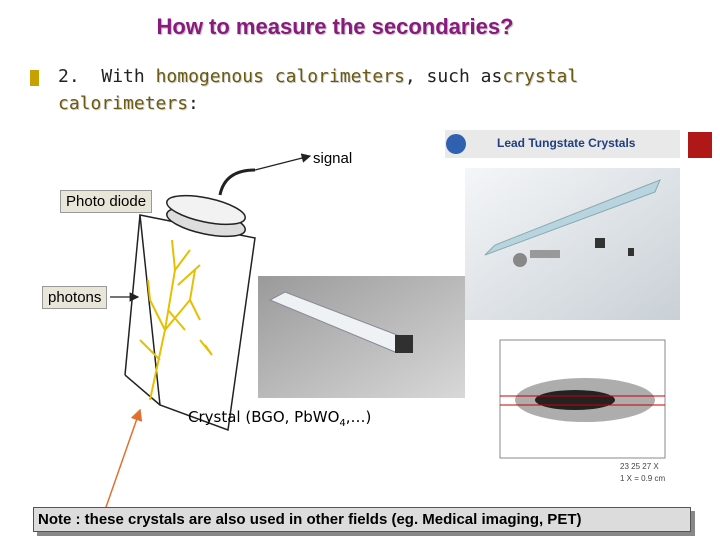 The width and height of the screenshot is (720, 540). I want to click on text: 23 25 27 X, so click(639, 466).